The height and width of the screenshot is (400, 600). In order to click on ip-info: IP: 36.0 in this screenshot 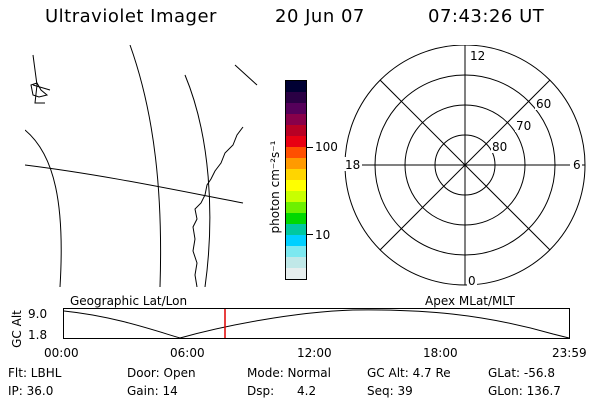, I will do `click(31, 391)`.